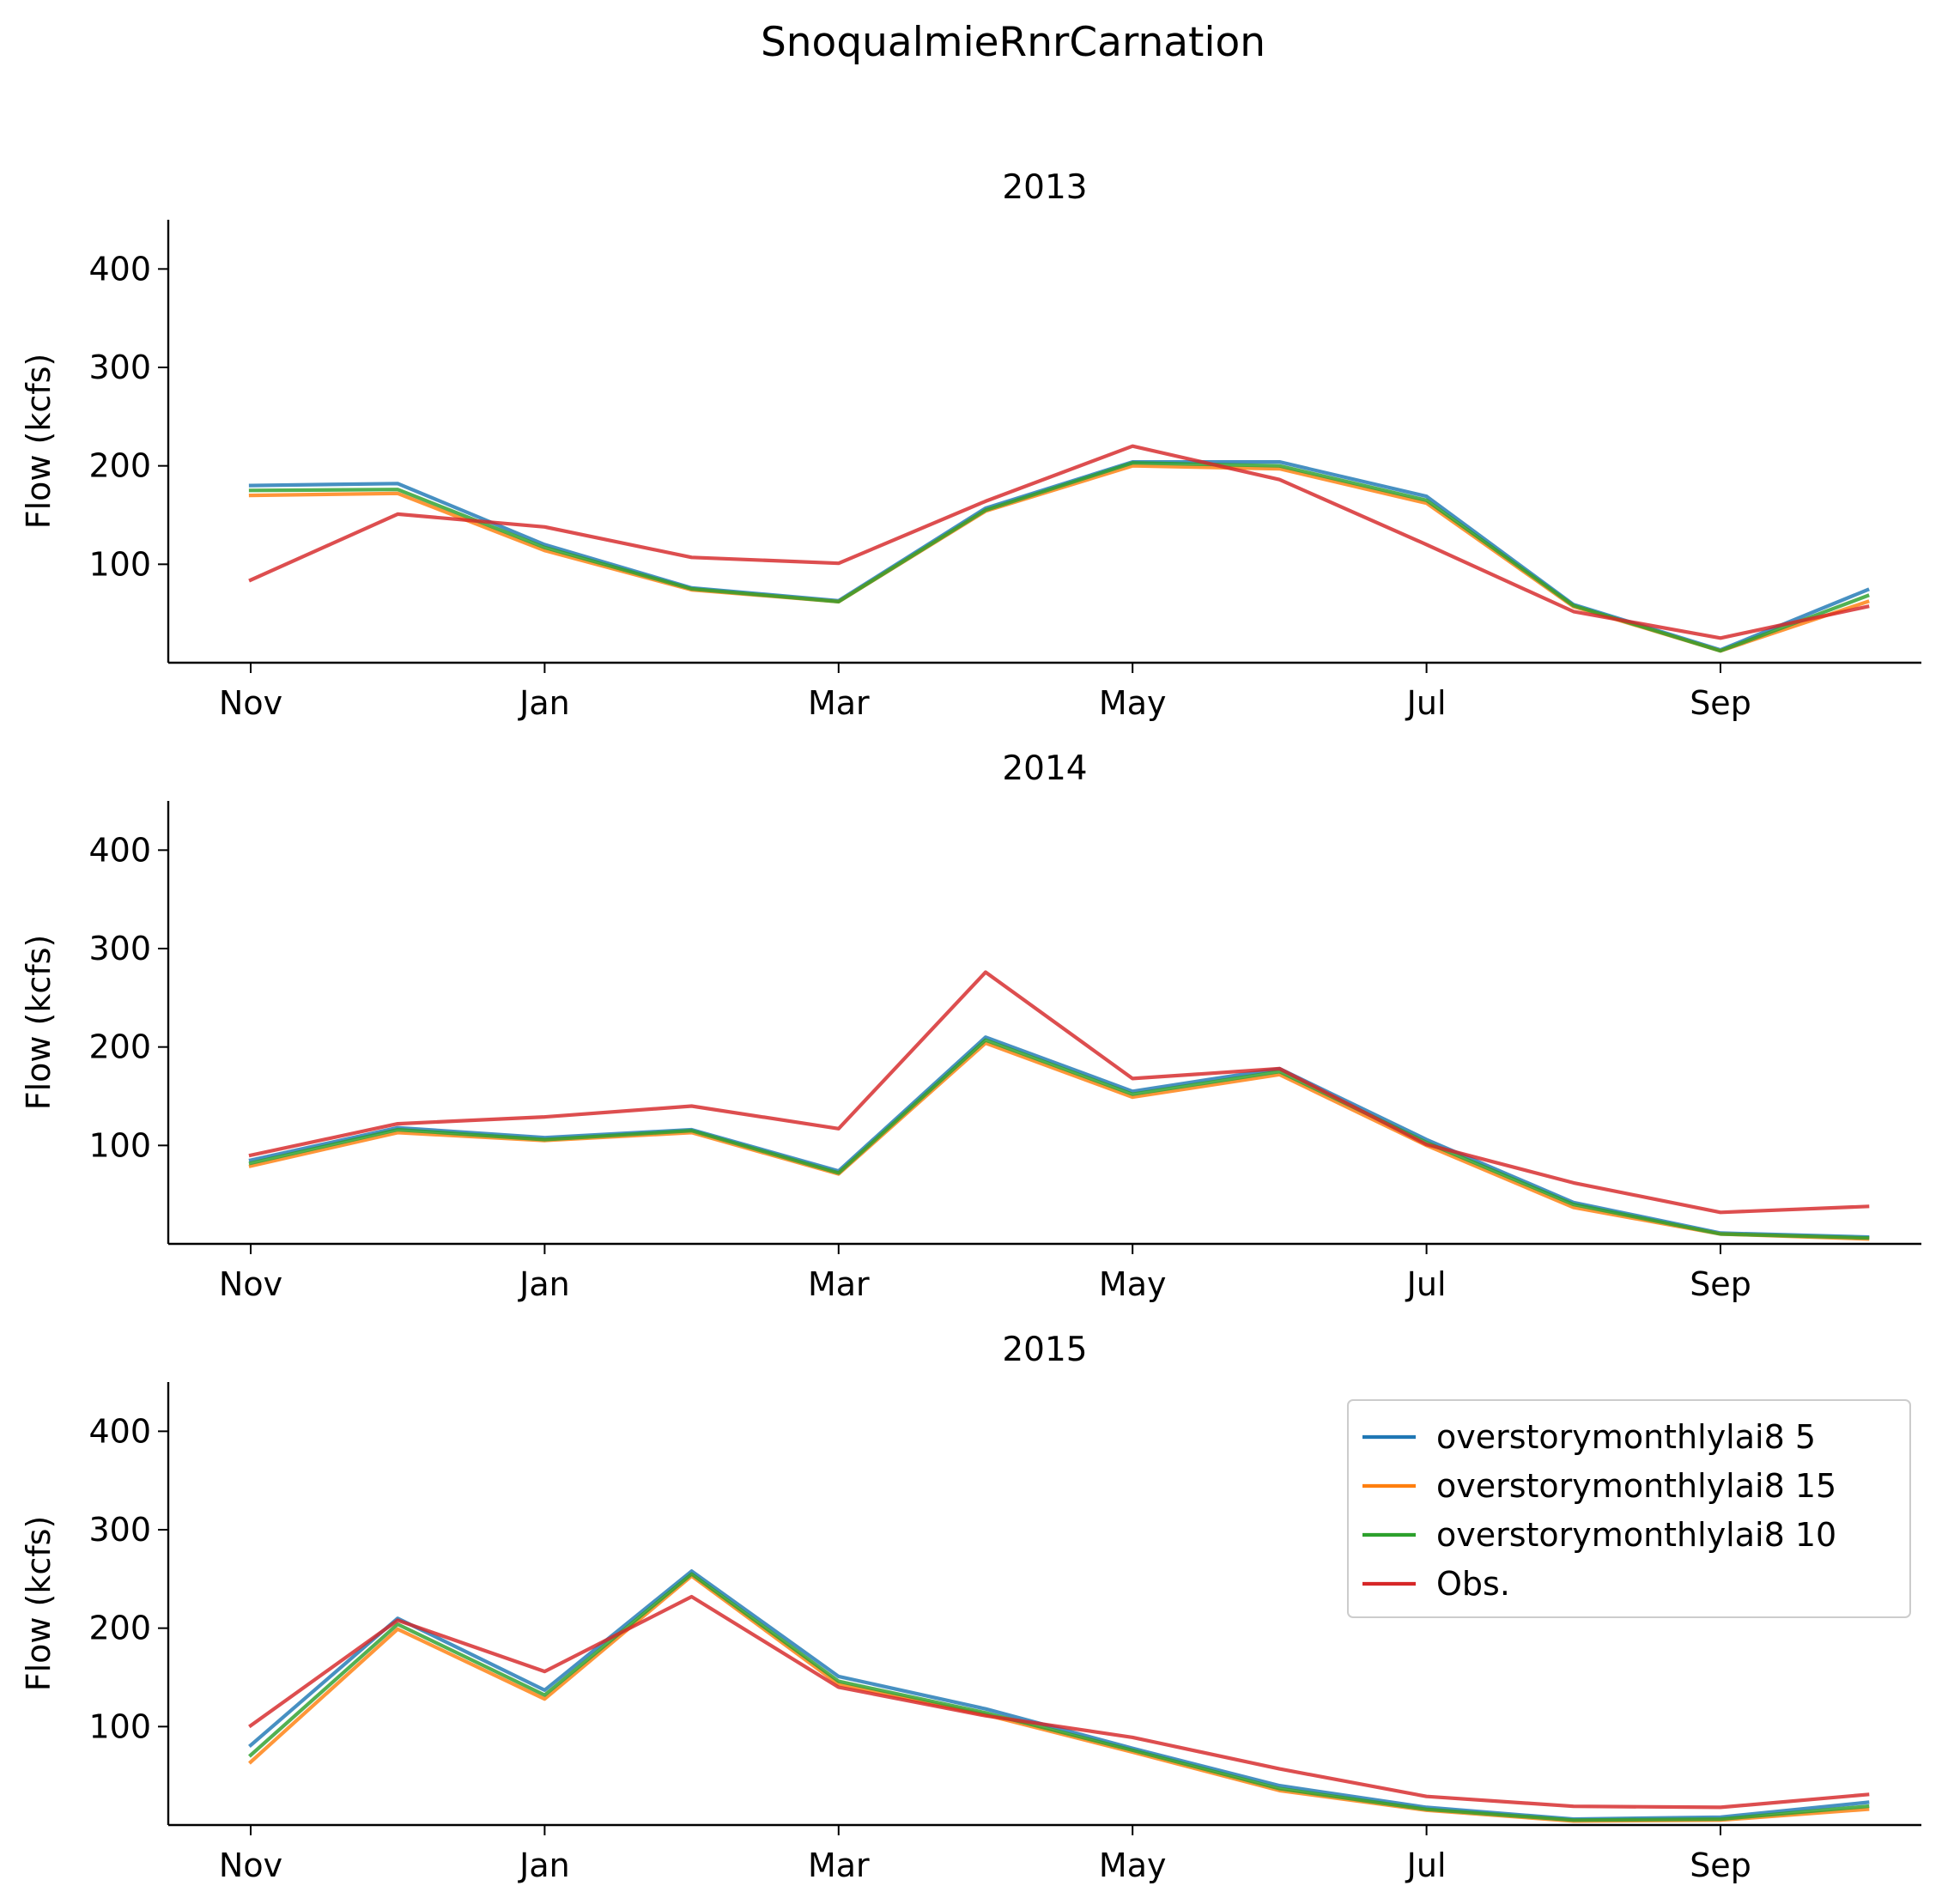  Describe the element at coordinates (1044, 1350) in the screenshot. I see `subplot-title: 2015` at that location.